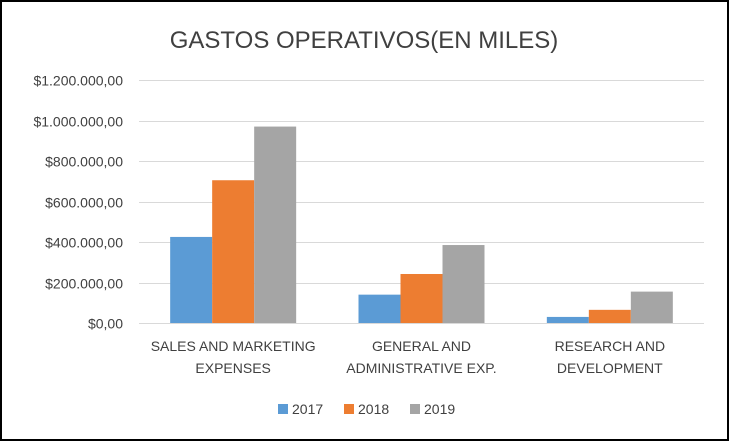  What do you see at coordinates (232, 368) in the screenshot?
I see `x-tick-label: EXPENSES` at bounding box center [232, 368].